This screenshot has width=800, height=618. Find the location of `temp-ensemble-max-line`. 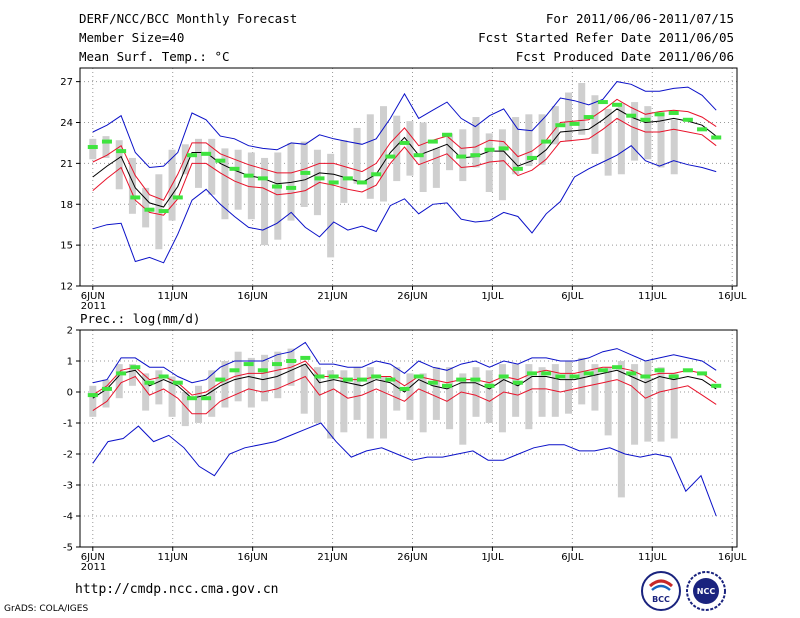

temp-ensemble-max-line is located at coordinates (404, 125).